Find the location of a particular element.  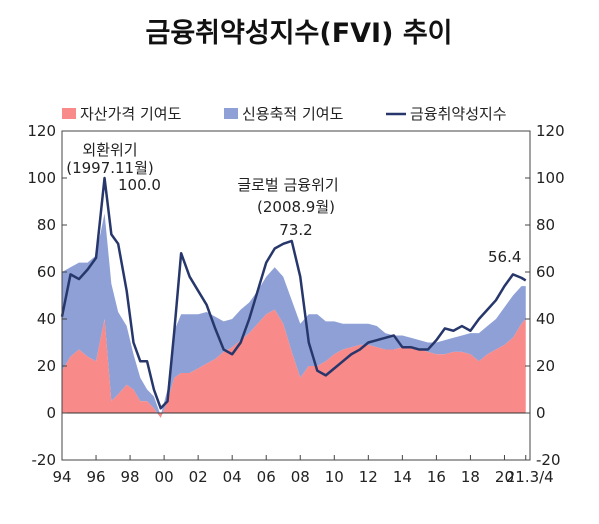

x-tick-label: 98 is located at coordinates (130, 477).